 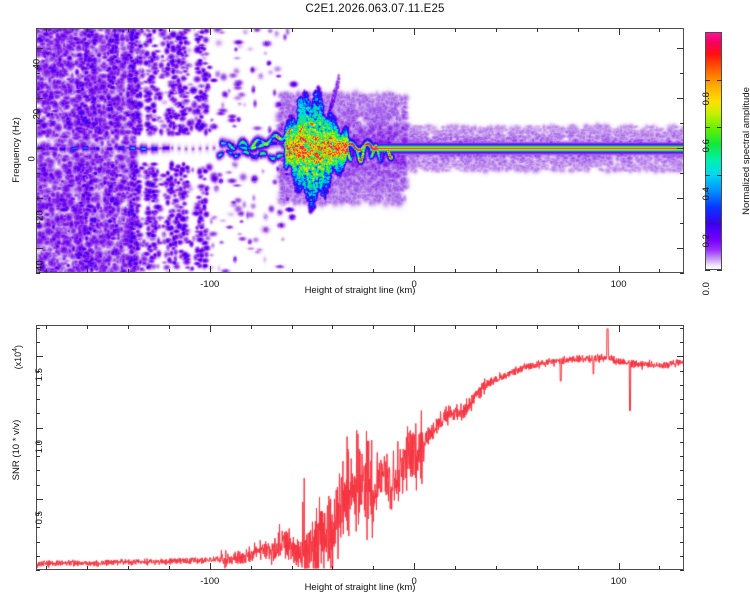 What do you see at coordinates (16, 450) in the screenshot?
I see `snr-yaxis-title-text: SNR (10 * v/v)` at bounding box center [16, 450].